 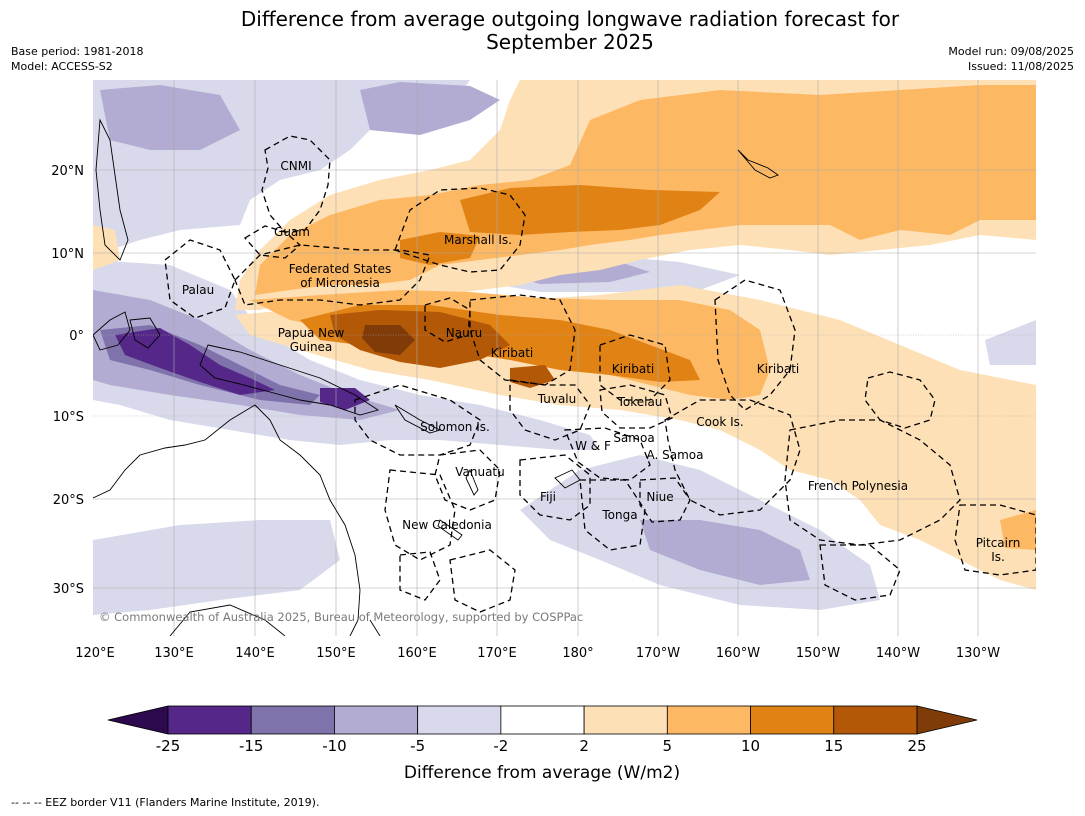 What do you see at coordinates (450, 530) in the screenshot?
I see `coastline-new-caledonia` at bounding box center [450, 530].